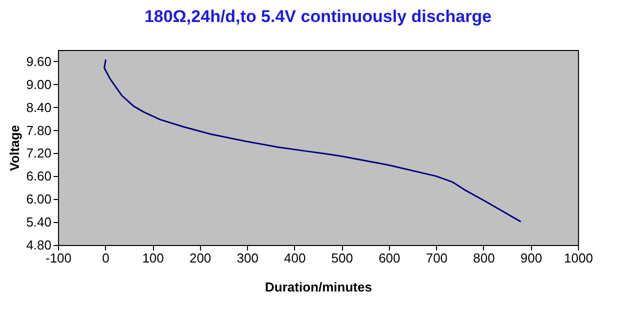 This screenshot has width=640, height=322. What do you see at coordinates (14, 148) in the screenshot?
I see `y-axis-title: Voltage` at bounding box center [14, 148].